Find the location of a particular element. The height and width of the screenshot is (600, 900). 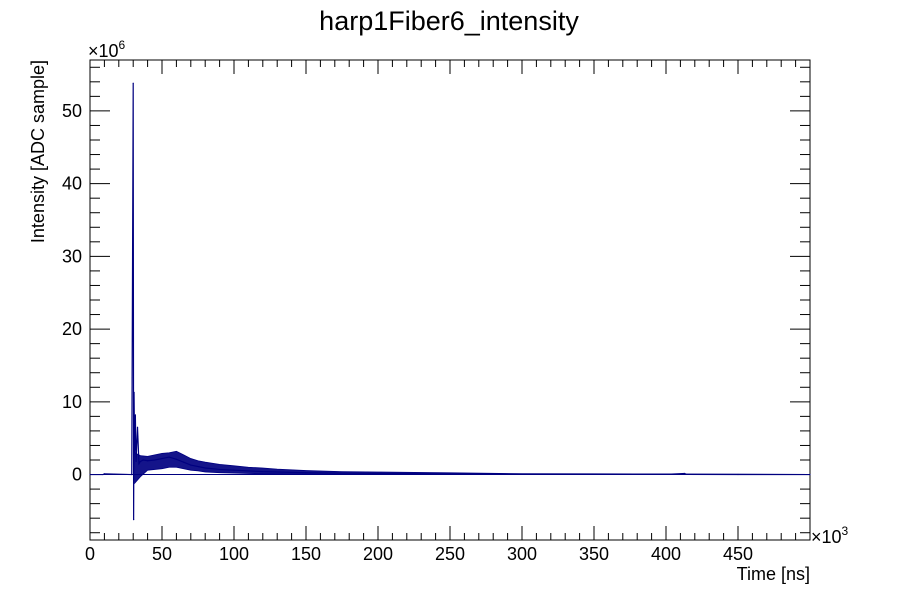

x-tick-label: 150 is located at coordinates (306, 554).